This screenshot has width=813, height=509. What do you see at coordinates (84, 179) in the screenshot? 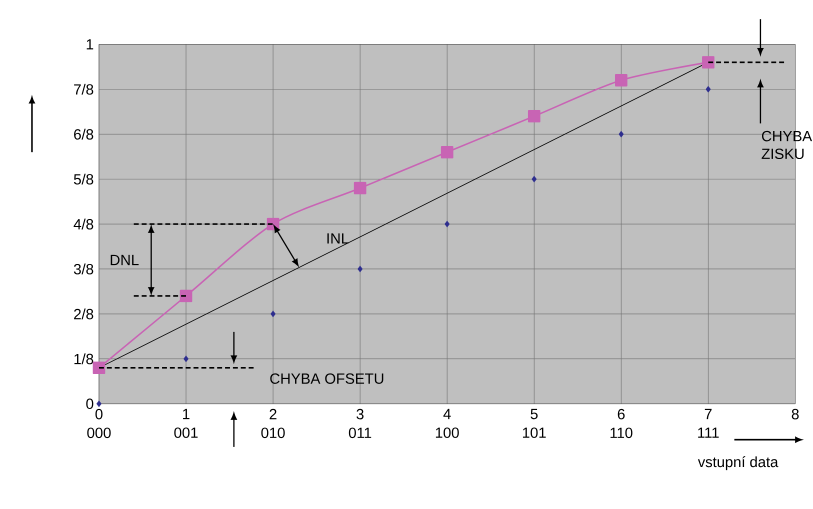
I see `y-tick-label: 5/8` at bounding box center [84, 179].